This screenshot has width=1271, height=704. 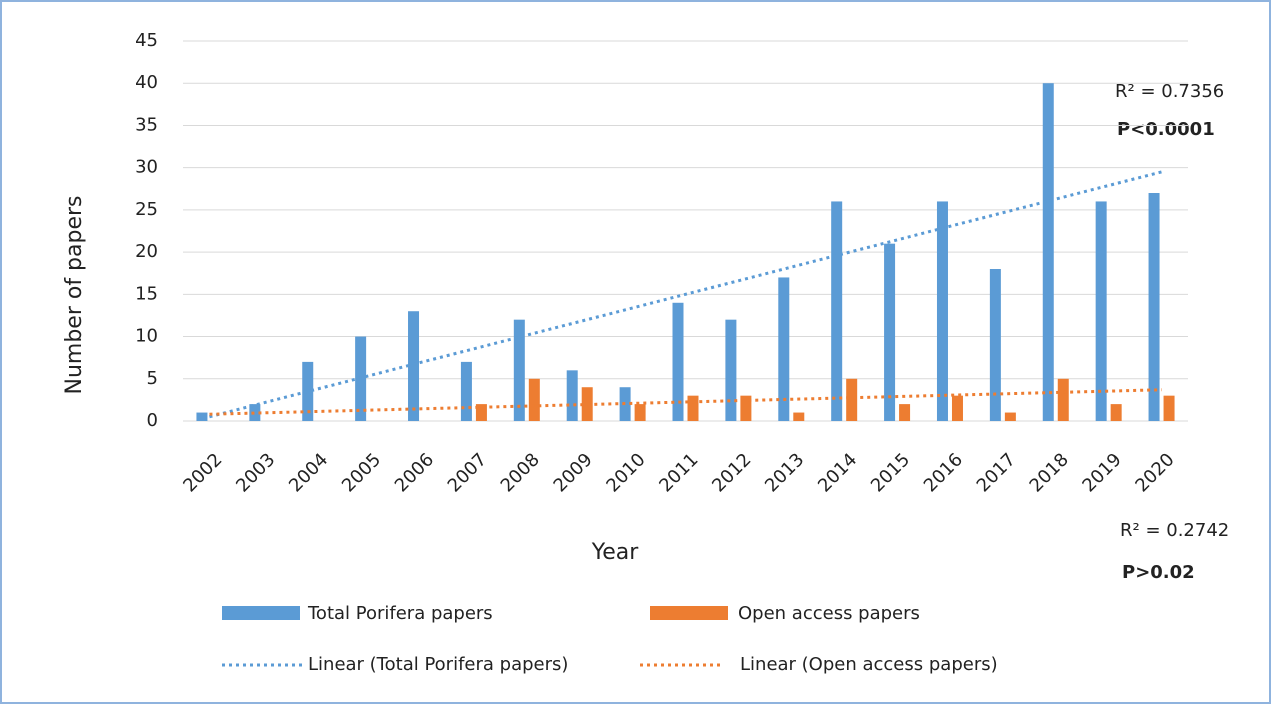 I want to click on y-tick-label: 40, so click(x=146, y=82).